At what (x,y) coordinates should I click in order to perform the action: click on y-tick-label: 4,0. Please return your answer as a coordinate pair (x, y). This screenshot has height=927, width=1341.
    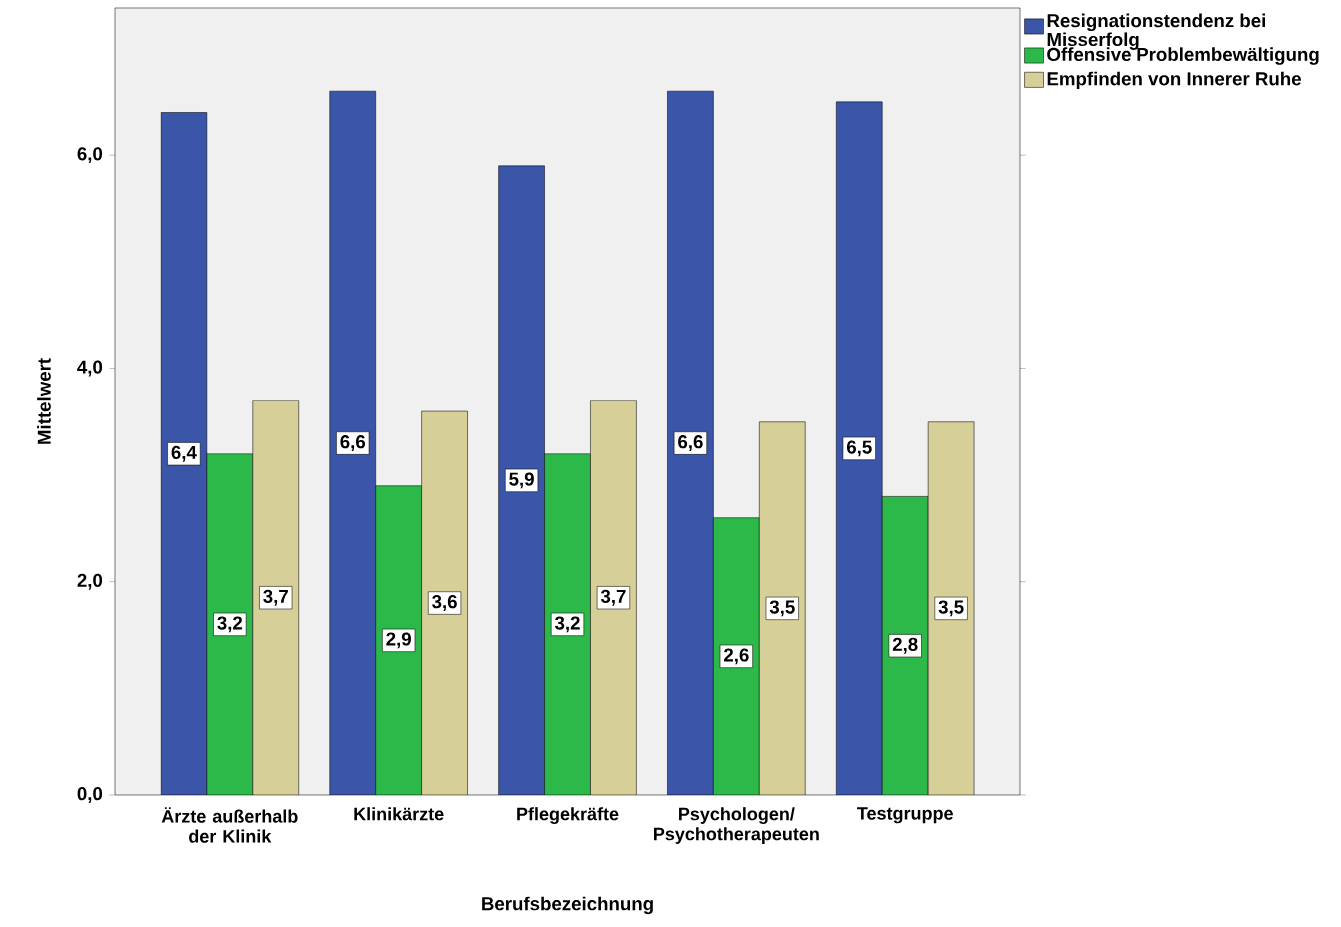
    Looking at the image, I should click on (90, 368).